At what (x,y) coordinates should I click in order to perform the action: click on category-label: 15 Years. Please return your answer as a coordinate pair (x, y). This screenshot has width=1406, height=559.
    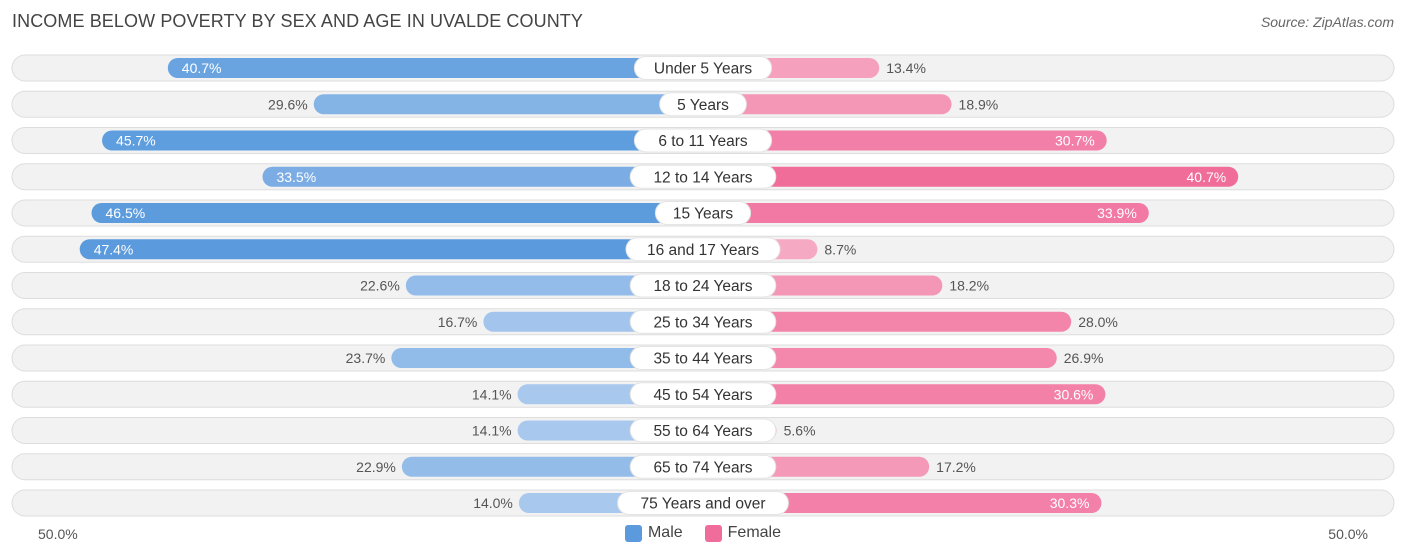
    Looking at the image, I should click on (703, 214).